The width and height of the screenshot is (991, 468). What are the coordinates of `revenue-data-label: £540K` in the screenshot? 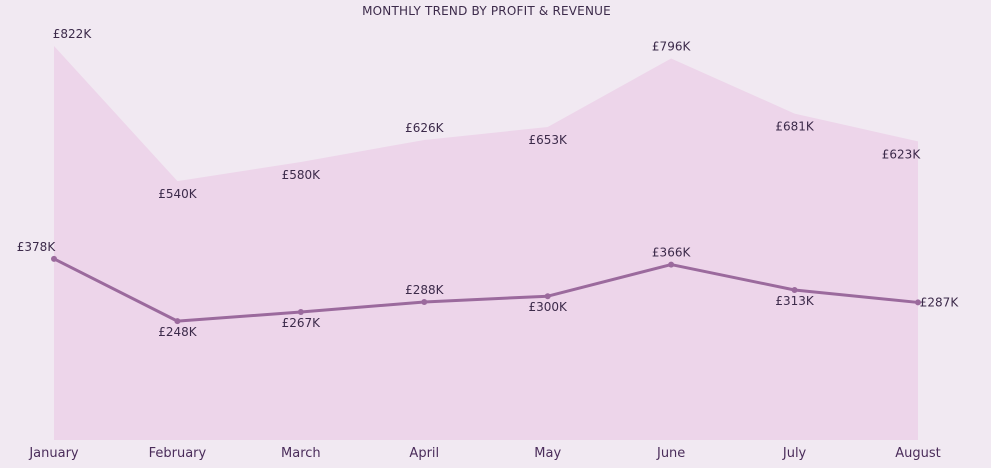 It's located at (178, 194).